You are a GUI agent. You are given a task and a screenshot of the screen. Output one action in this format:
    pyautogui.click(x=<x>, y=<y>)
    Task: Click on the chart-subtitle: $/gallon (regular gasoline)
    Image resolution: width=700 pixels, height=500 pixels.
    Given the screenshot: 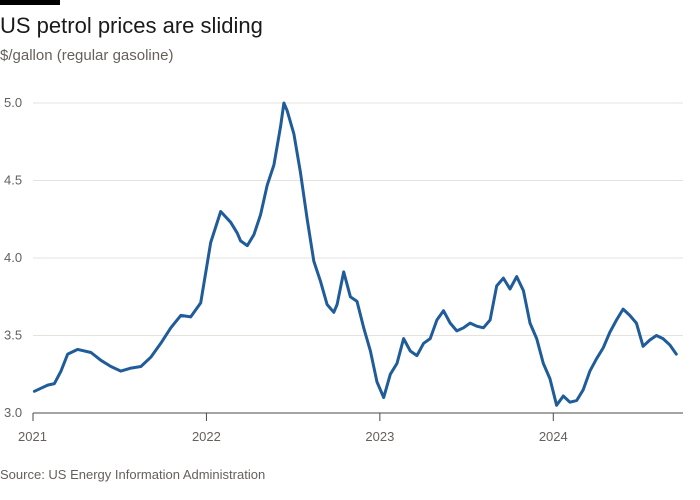 What is the action you would take?
    pyautogui.click(x=87, y=55)
    